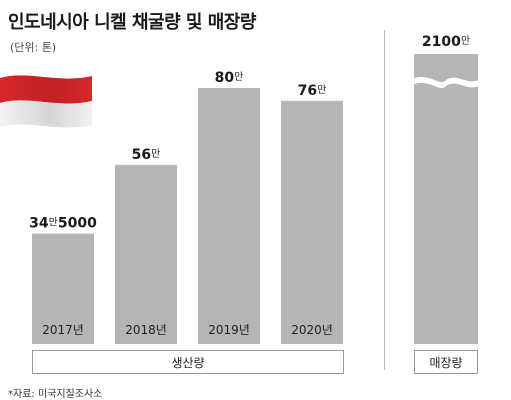 Image resolution: width=511 pixels, height=400 pixels. Describe the element at coordinates (312, 91) in the screenshot. I see `value-label-2020년: 76만` at that location.